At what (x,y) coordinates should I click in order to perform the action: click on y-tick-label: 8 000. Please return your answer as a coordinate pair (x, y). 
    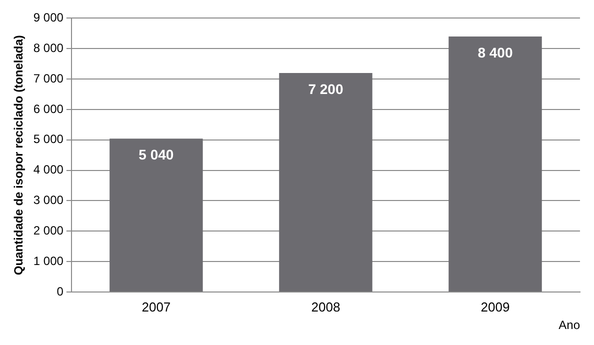
    Looking at the image, I should click on (48, 47).